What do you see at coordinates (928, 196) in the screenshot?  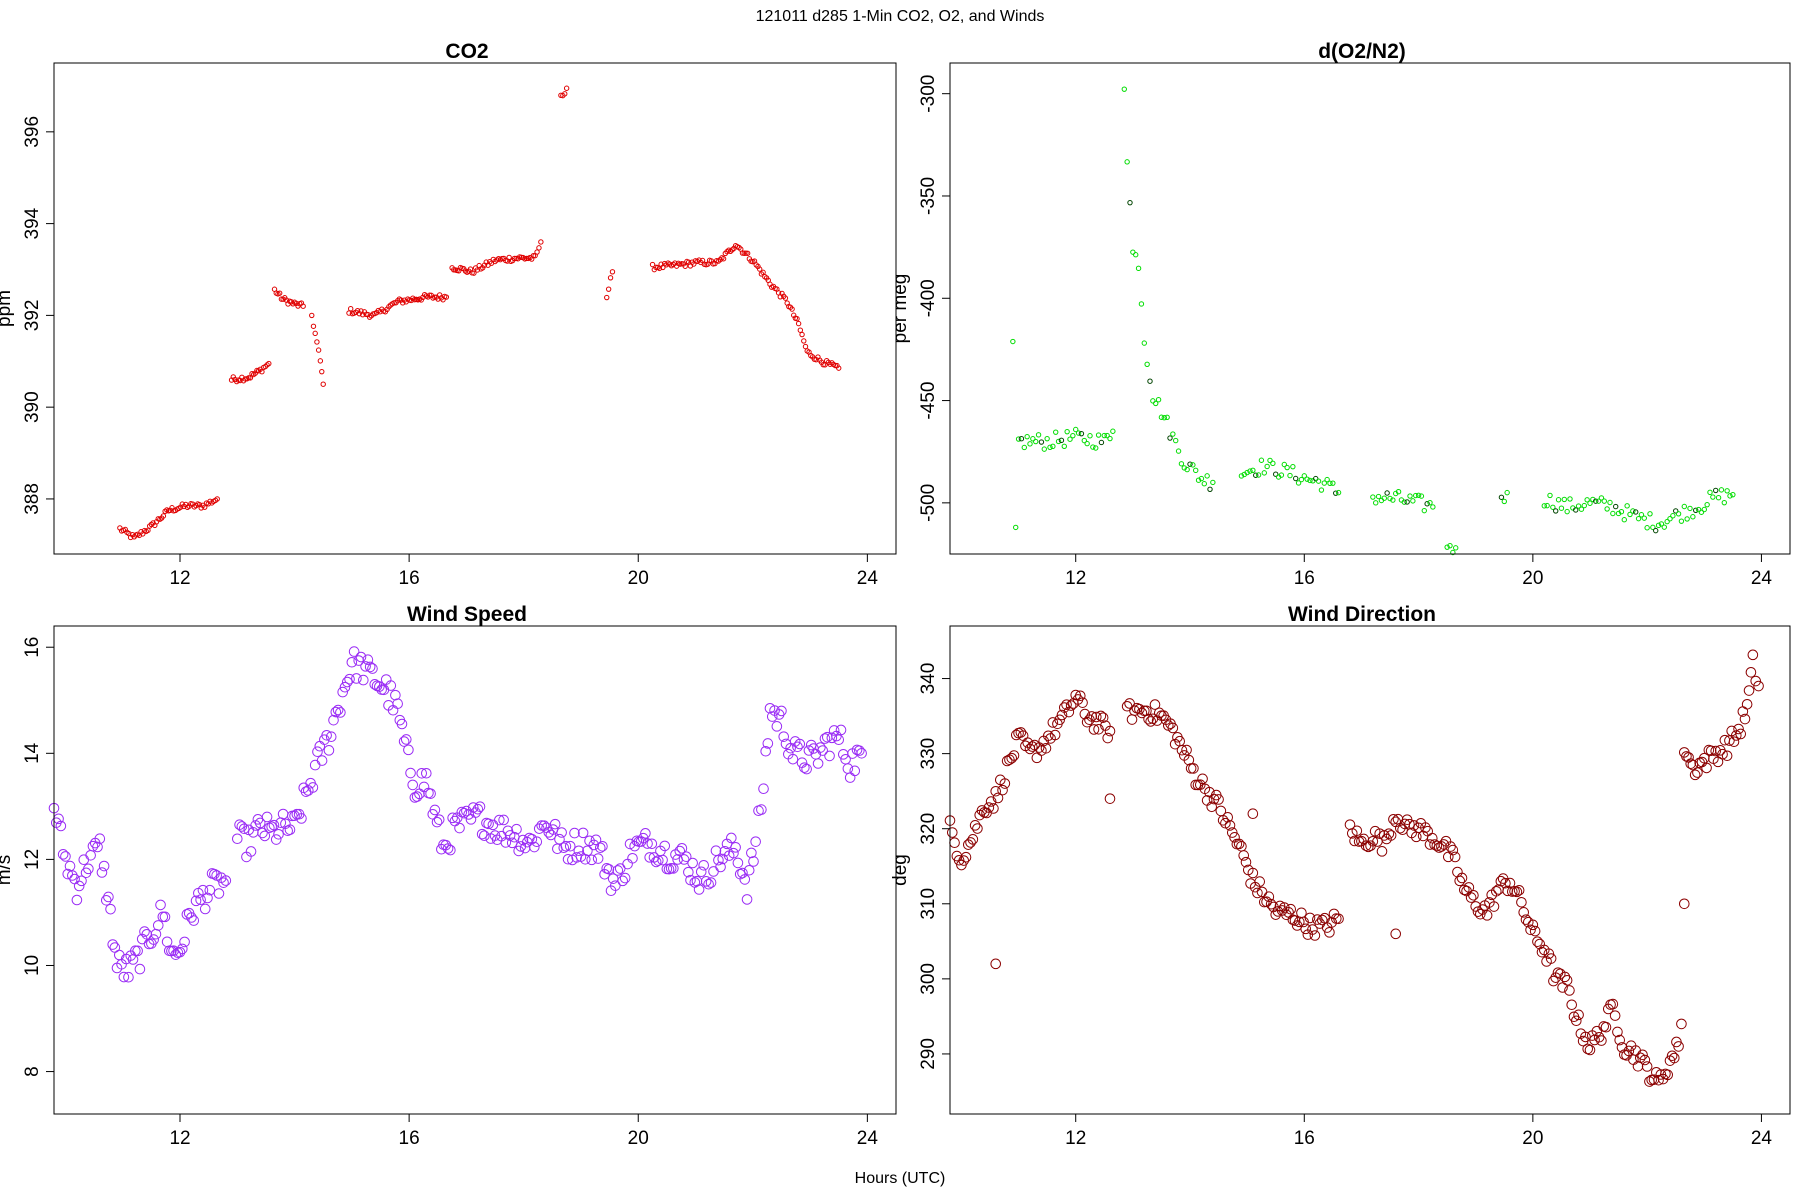 I see `o2-y-tick-label: -350` at bounding box center [928, 196].